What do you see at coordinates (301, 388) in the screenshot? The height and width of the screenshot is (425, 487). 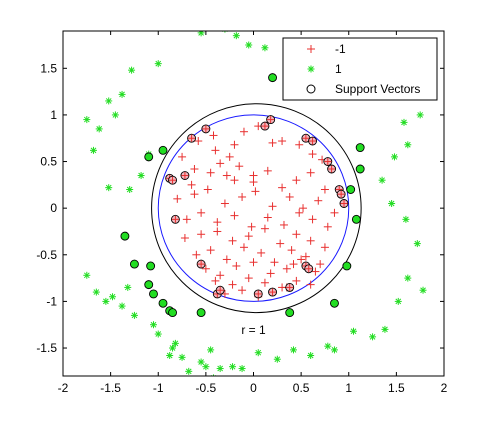 I see `x-tick-label: 0.5` at bounding box center [301, 388].